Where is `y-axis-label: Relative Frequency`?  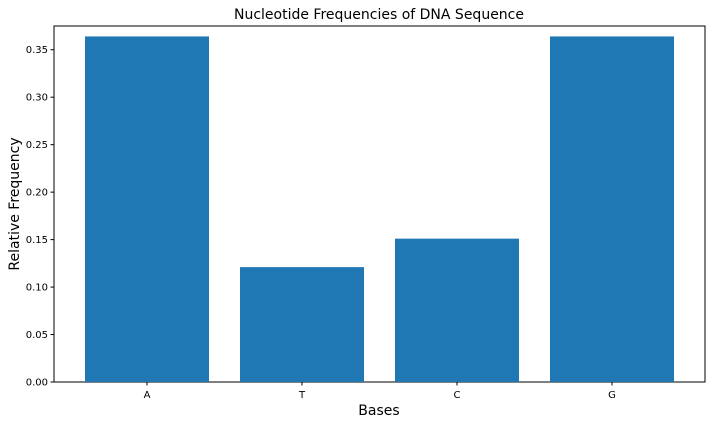
y-axis-label: Relative Frequency is located at coordinates (15, 203).